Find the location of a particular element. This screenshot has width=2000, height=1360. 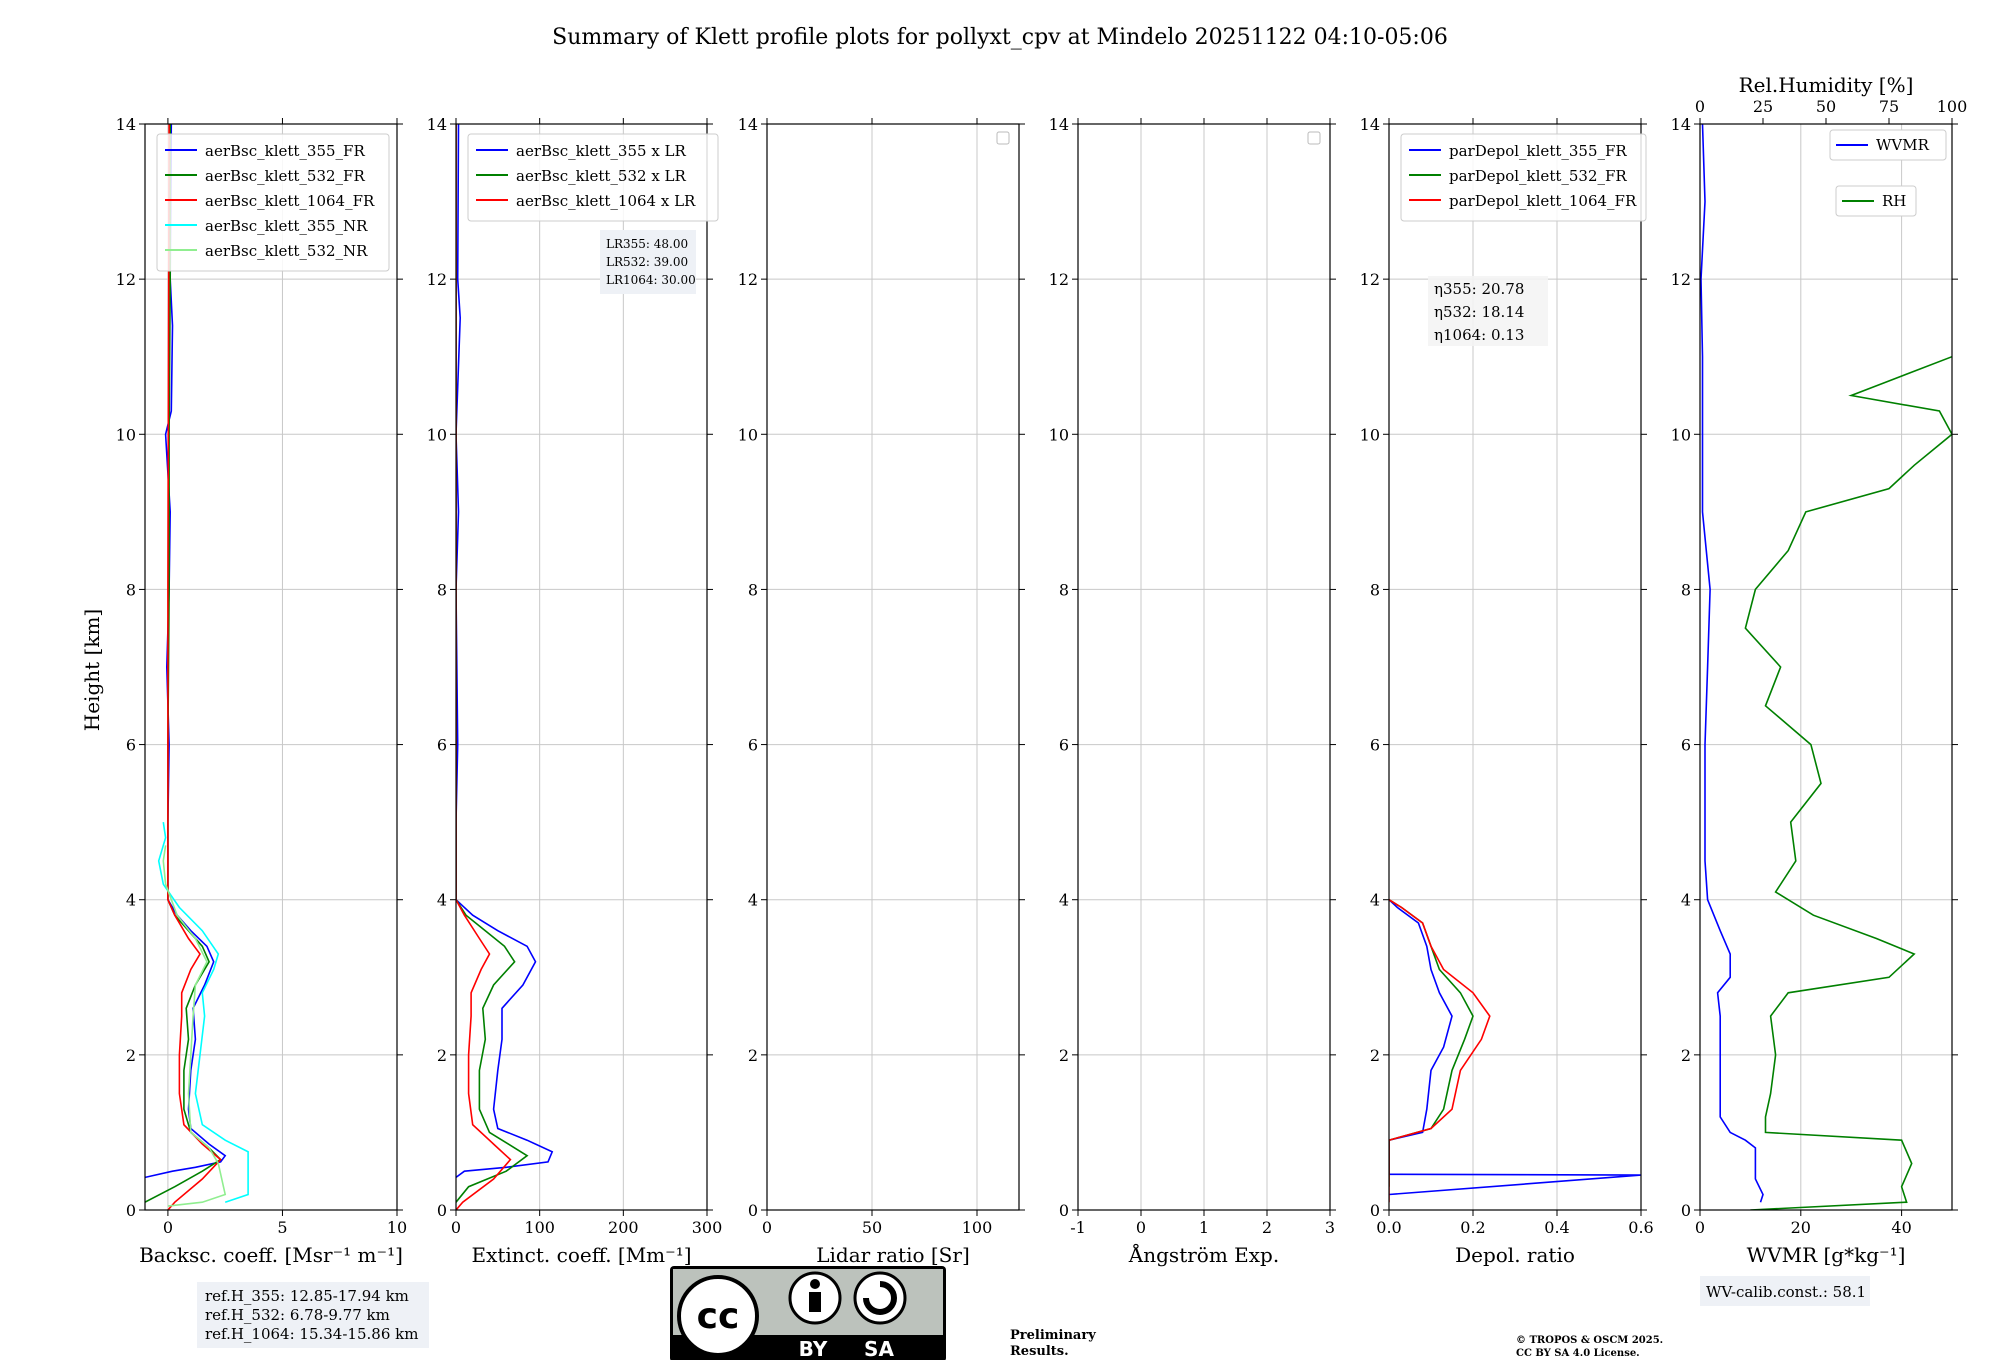

x-axis-label: Lidar ratio [Sr] is located at coordinates (893, 1255).